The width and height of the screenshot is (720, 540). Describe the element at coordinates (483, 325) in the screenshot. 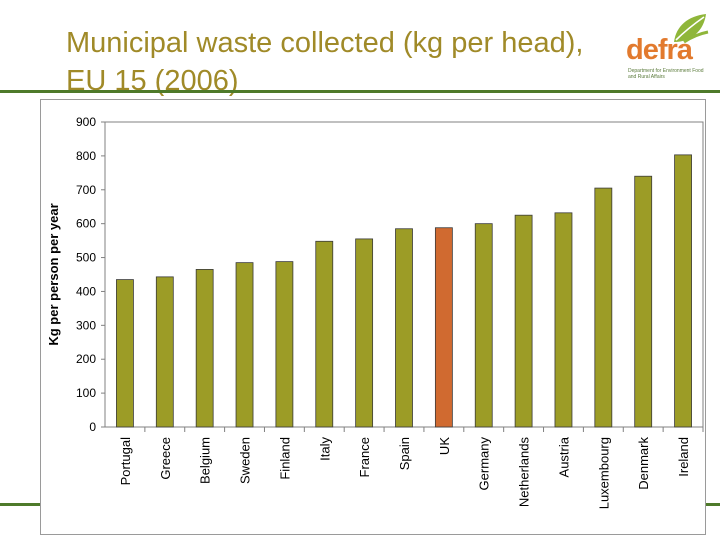

I see `bar-germany` at that location.